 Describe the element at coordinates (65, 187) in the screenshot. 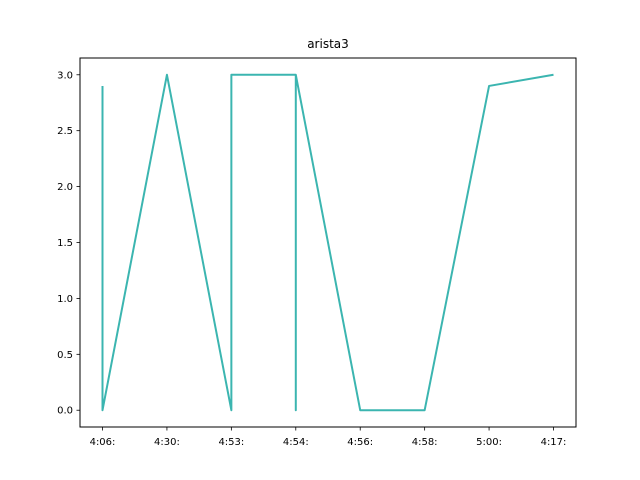

I see `y-tick-label: 2.0` at that location.